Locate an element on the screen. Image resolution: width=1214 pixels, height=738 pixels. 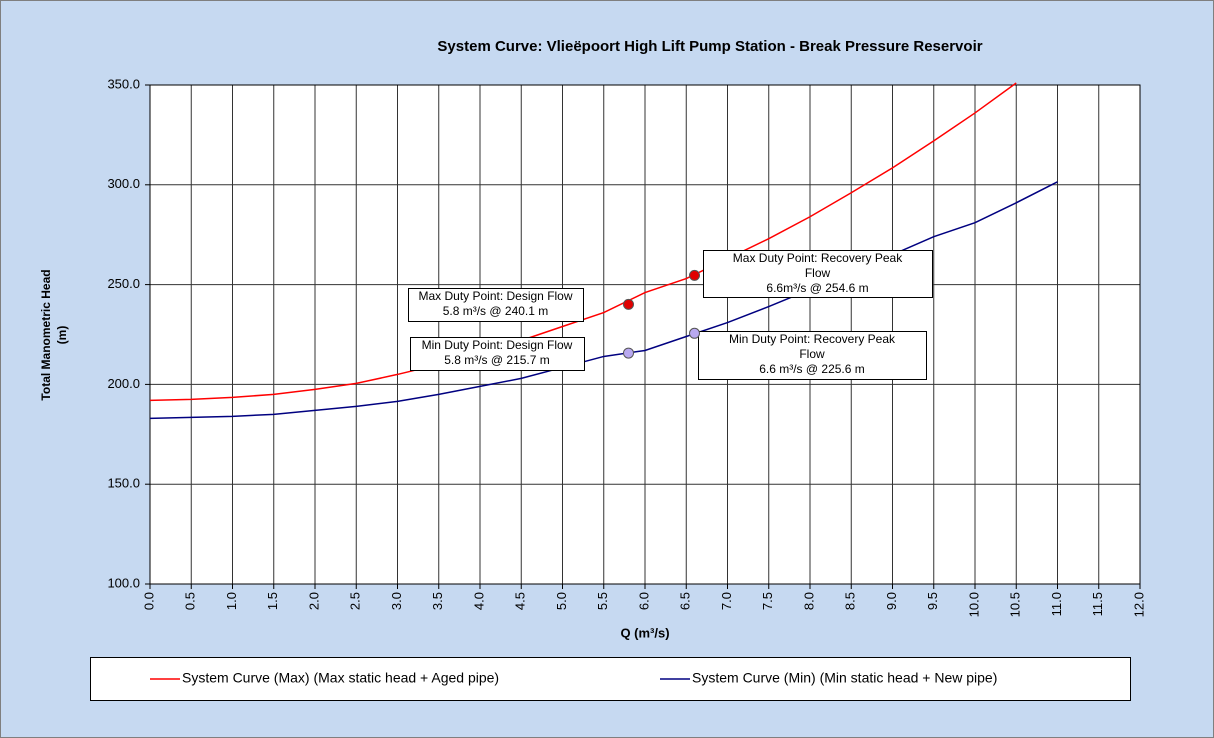
annotation-text: Min Duty Point: Recovery Peak is located at coordinates (812, 339).